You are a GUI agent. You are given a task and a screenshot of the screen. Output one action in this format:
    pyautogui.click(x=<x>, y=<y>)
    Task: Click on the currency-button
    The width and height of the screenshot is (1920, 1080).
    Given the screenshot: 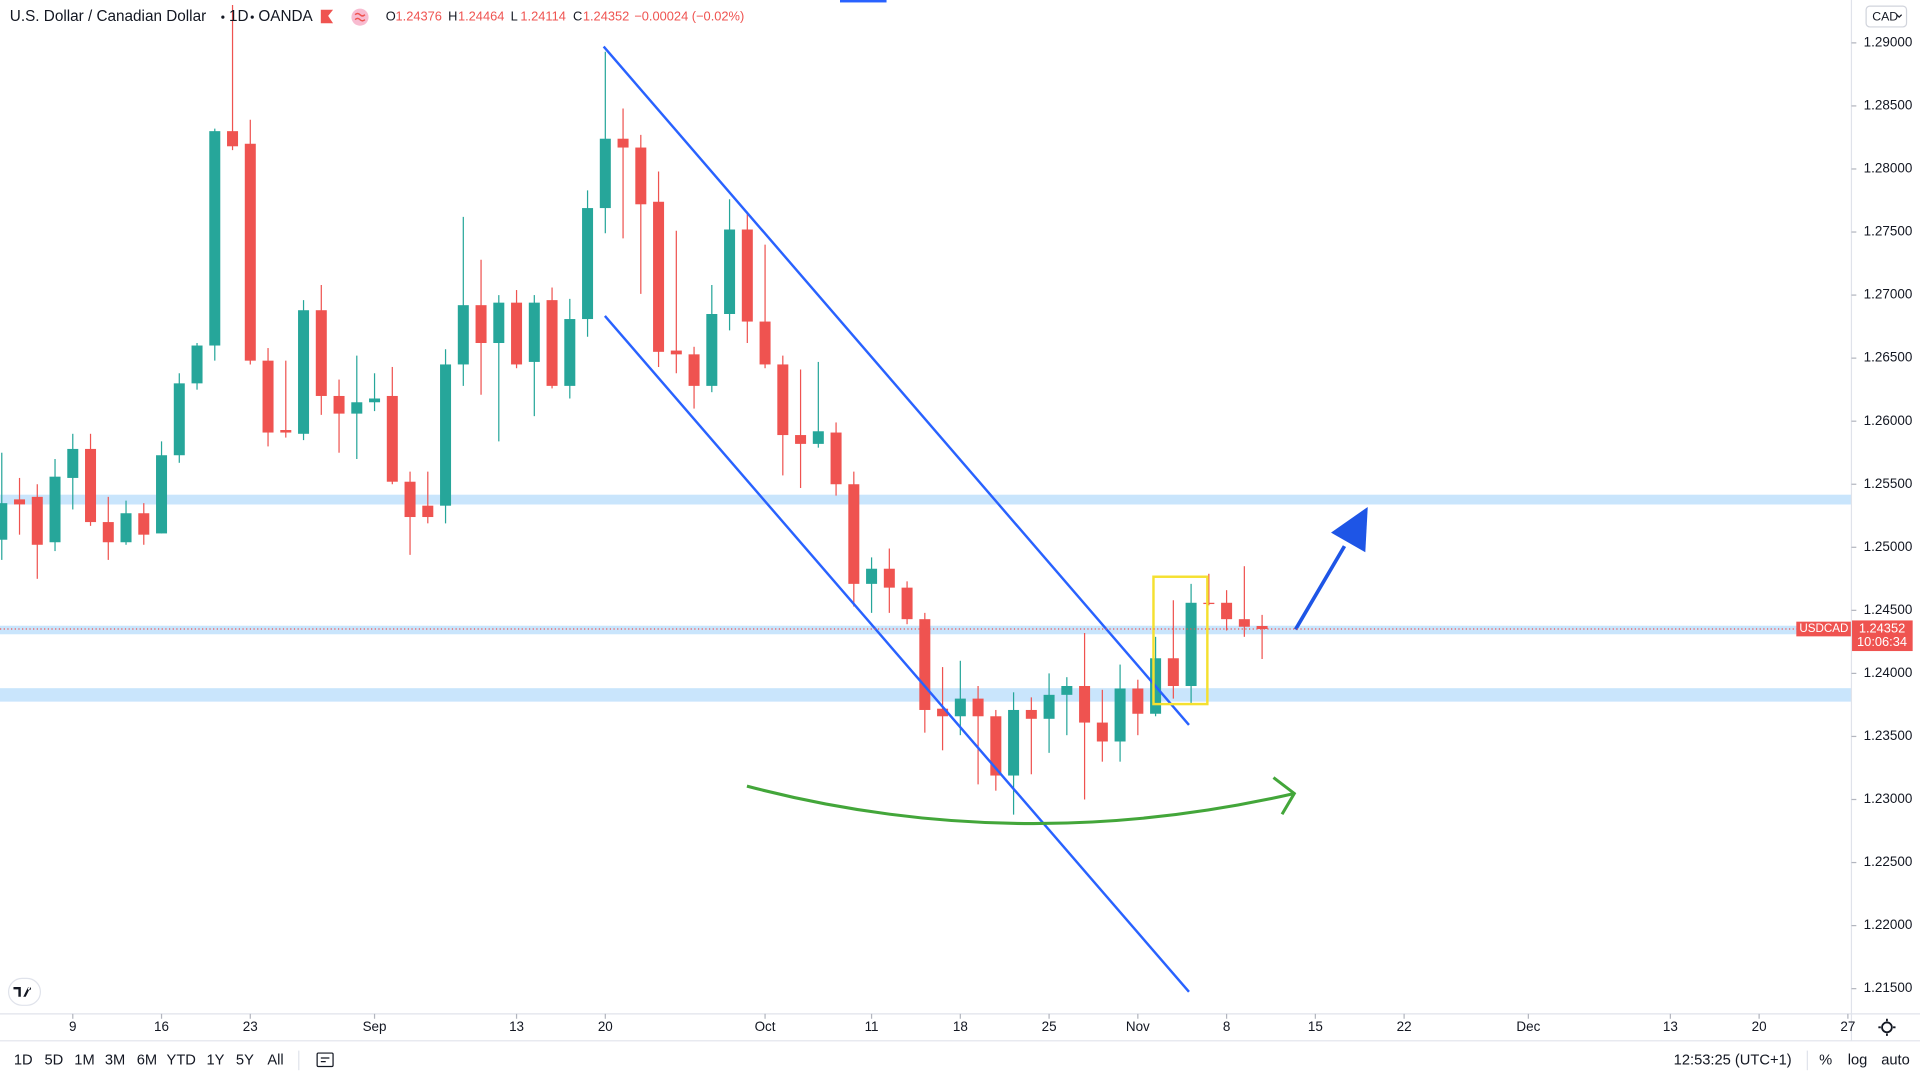 What is the action you would take?
    pyautogui.click(x=1886, y=16)
    